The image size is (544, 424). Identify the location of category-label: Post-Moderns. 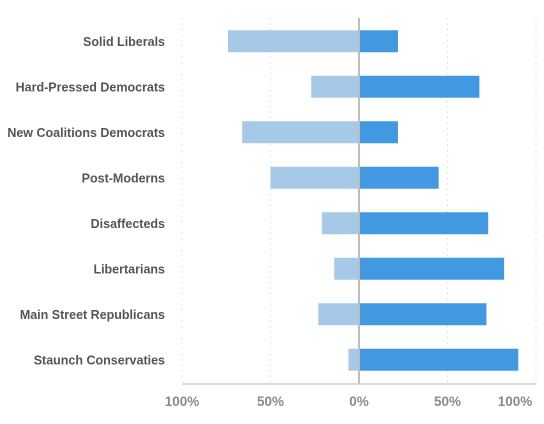
(123, 178).